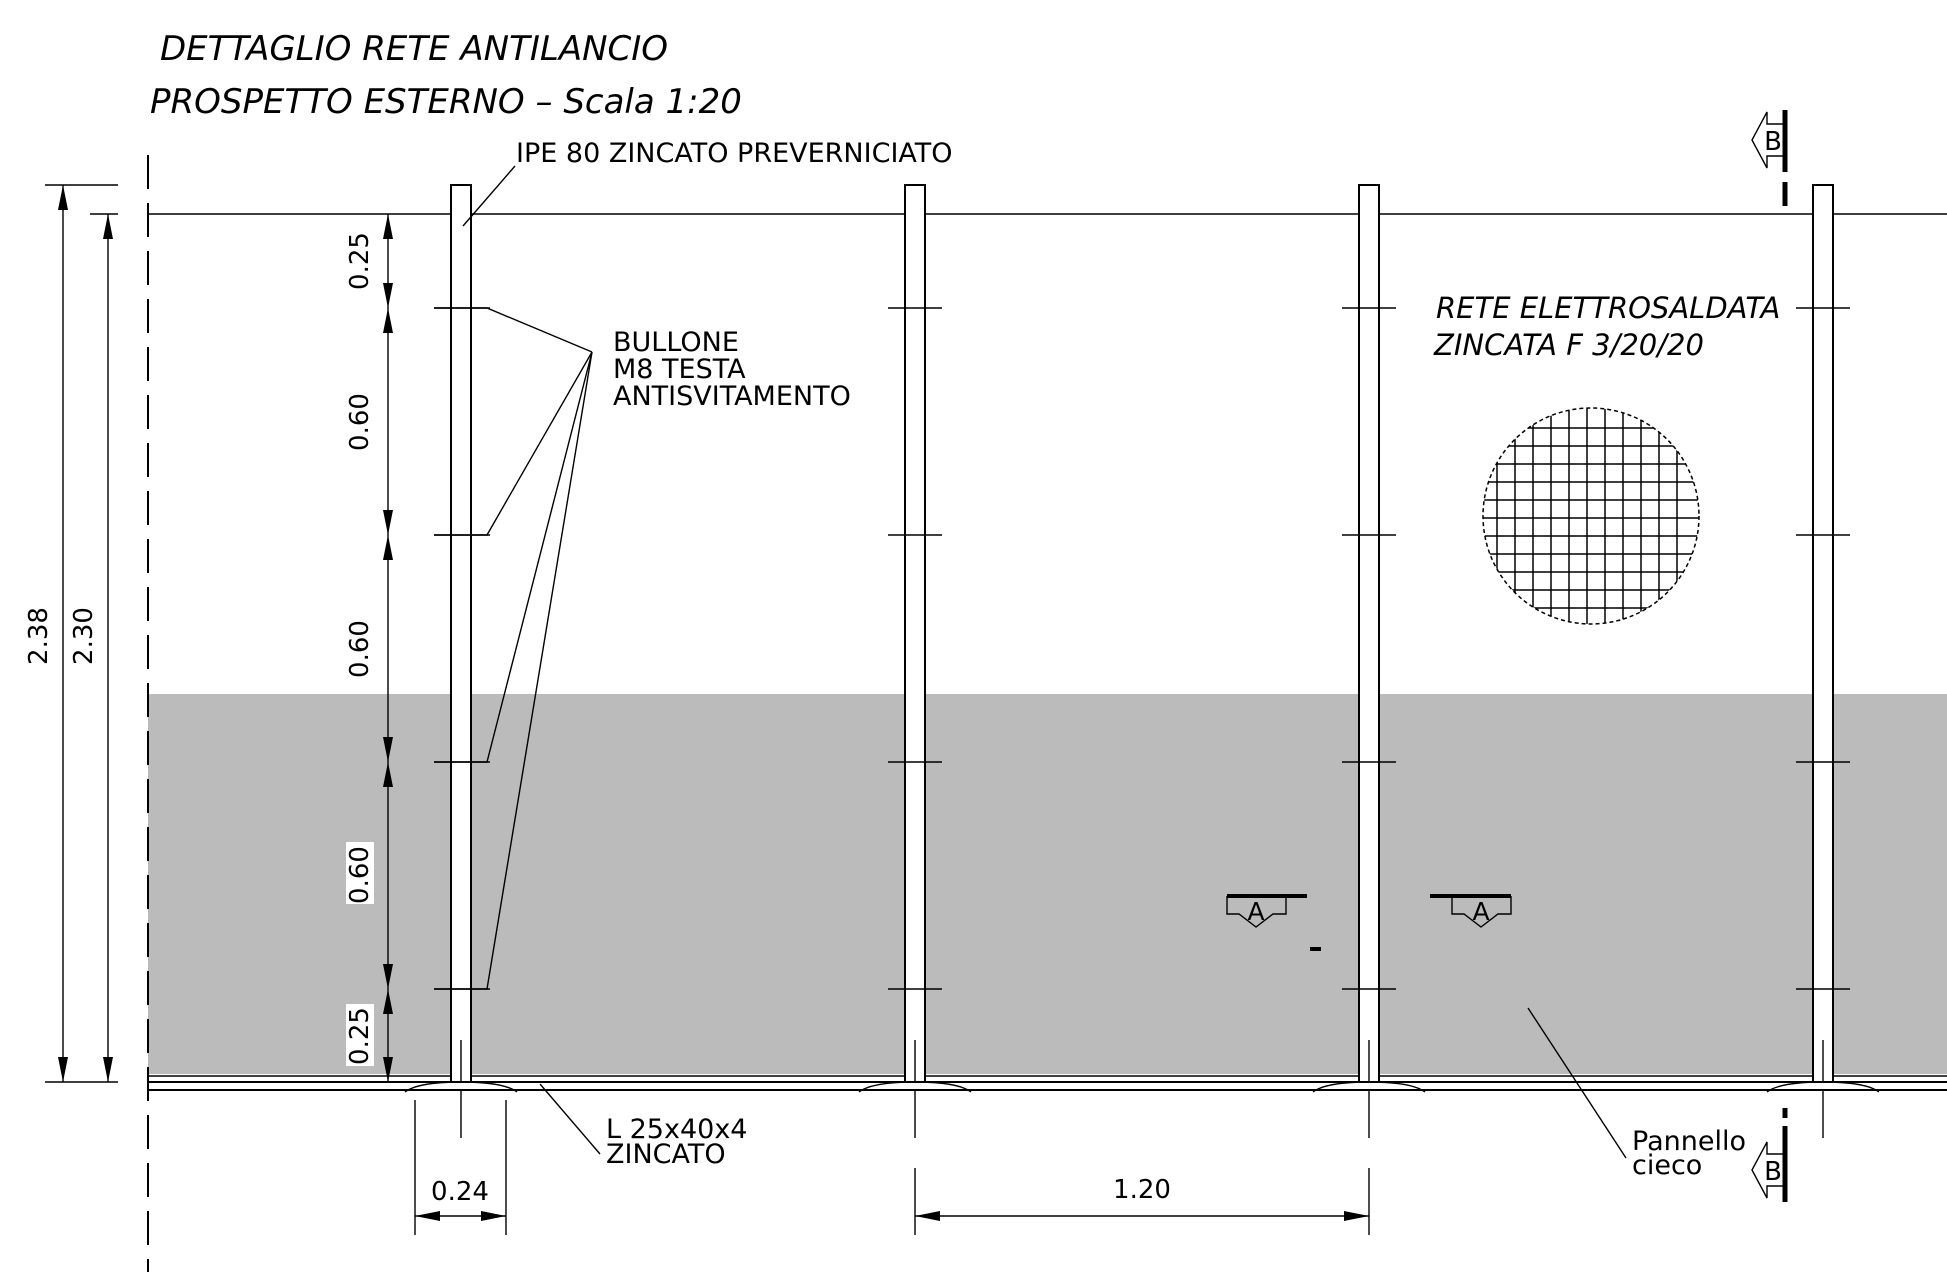 Image resolution: width=1947 pixels, height=1272 pixels. I want to click on section-mark-a-left, so click(1266, 911).